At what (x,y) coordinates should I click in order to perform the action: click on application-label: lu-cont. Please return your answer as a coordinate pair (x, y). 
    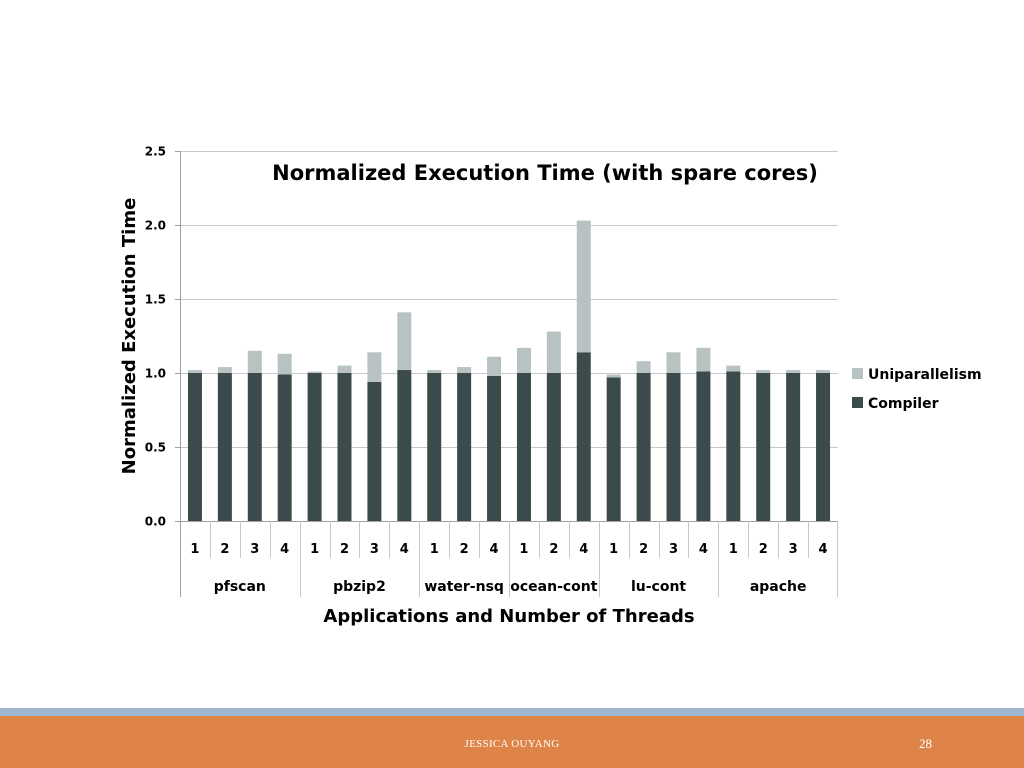
    Looking at the image, I should click on (658, 587).